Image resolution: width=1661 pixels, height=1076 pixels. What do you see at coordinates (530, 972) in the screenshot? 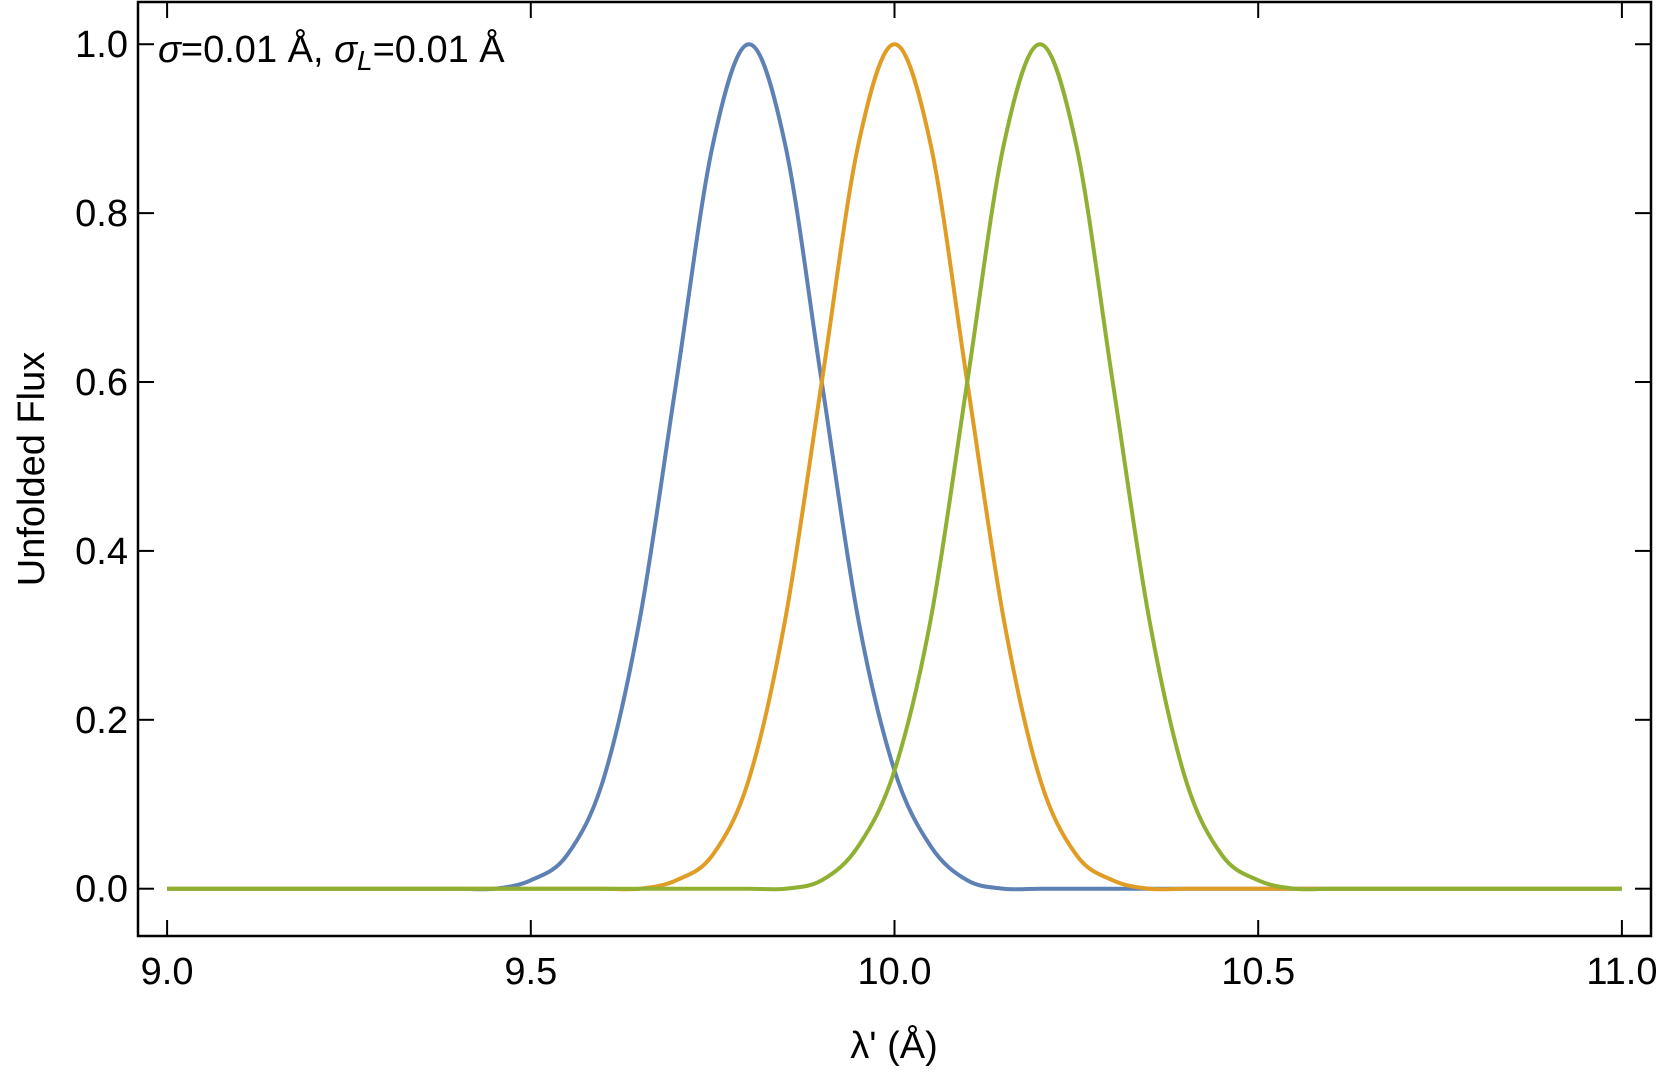
I see `x-tick-label: 9.5` at bounding box center [530, 972].